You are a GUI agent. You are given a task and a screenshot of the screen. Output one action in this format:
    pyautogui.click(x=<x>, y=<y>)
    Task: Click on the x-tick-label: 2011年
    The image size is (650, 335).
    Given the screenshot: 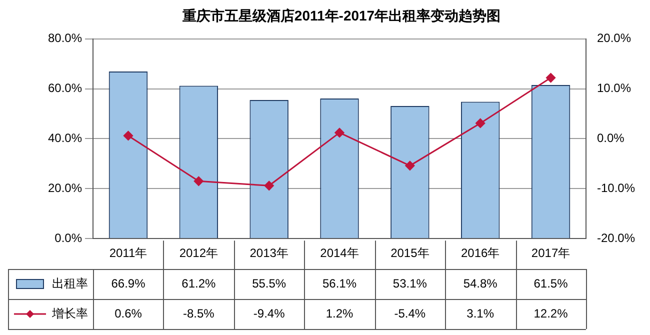 What is the action you would take?
    pyautogui.click(x=128, y=253)
    